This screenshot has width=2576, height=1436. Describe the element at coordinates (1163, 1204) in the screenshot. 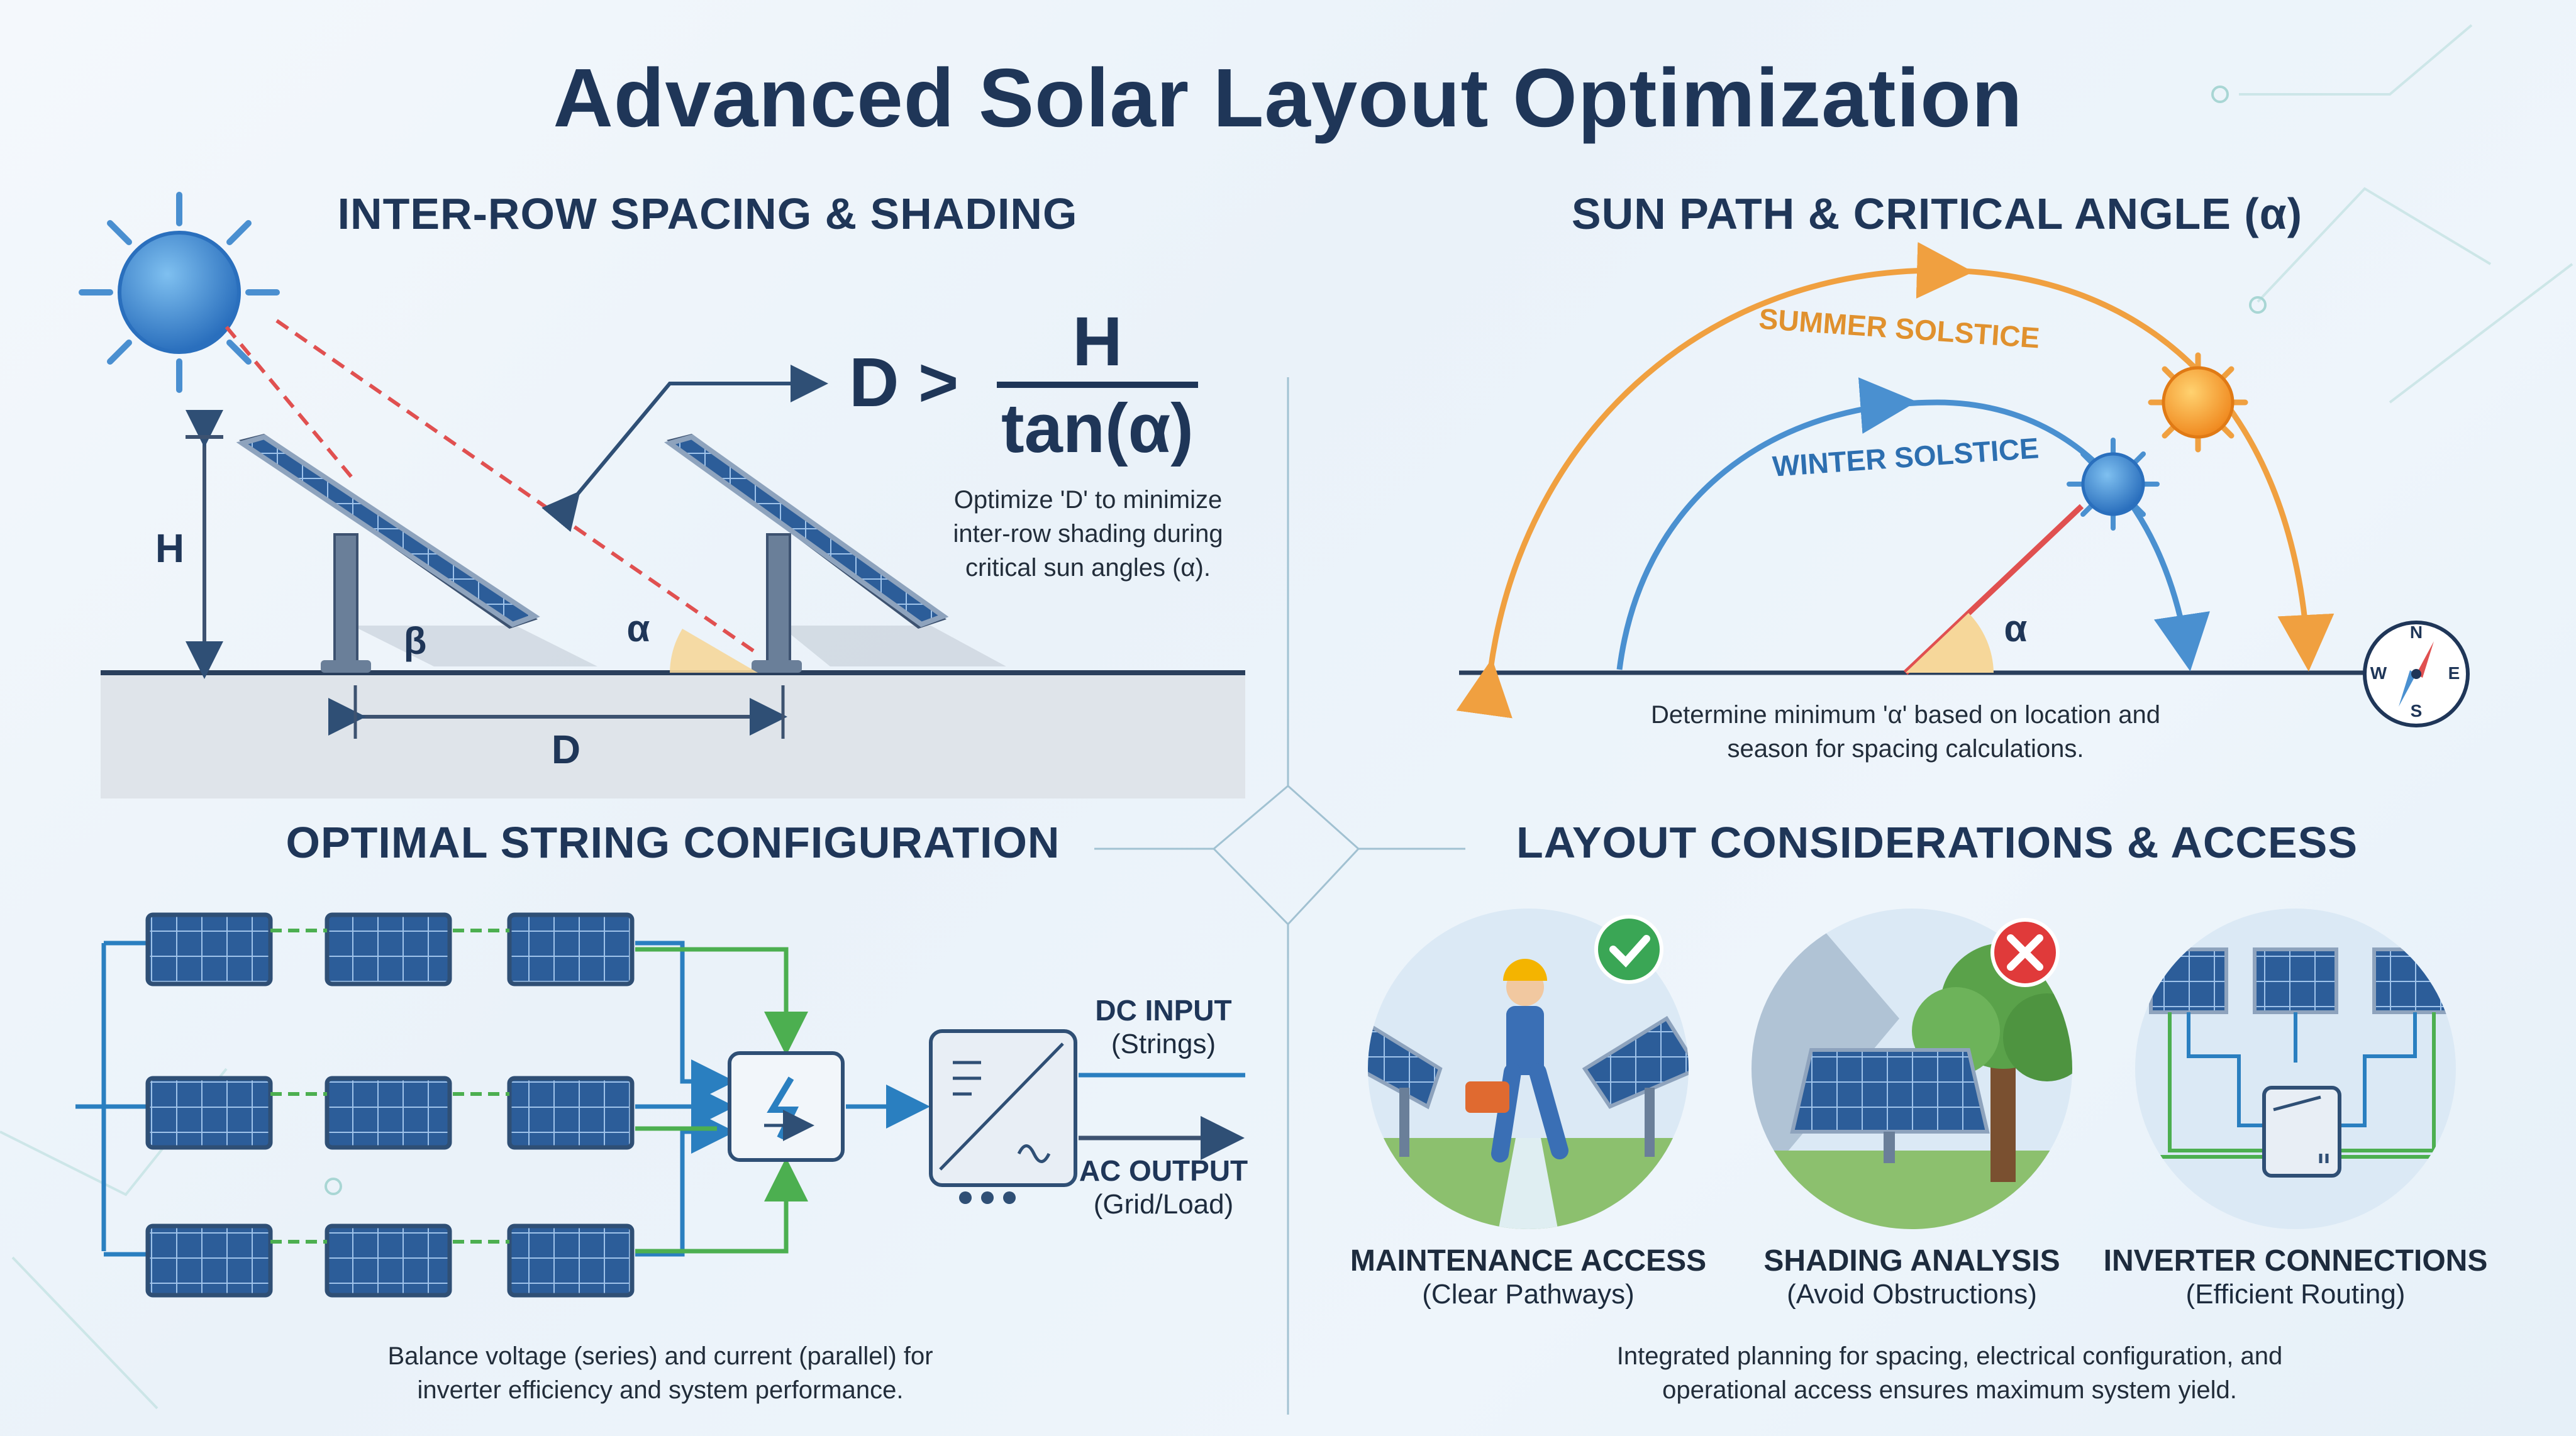

I see `ac-output-sub: (Grid/Load)` at that location.